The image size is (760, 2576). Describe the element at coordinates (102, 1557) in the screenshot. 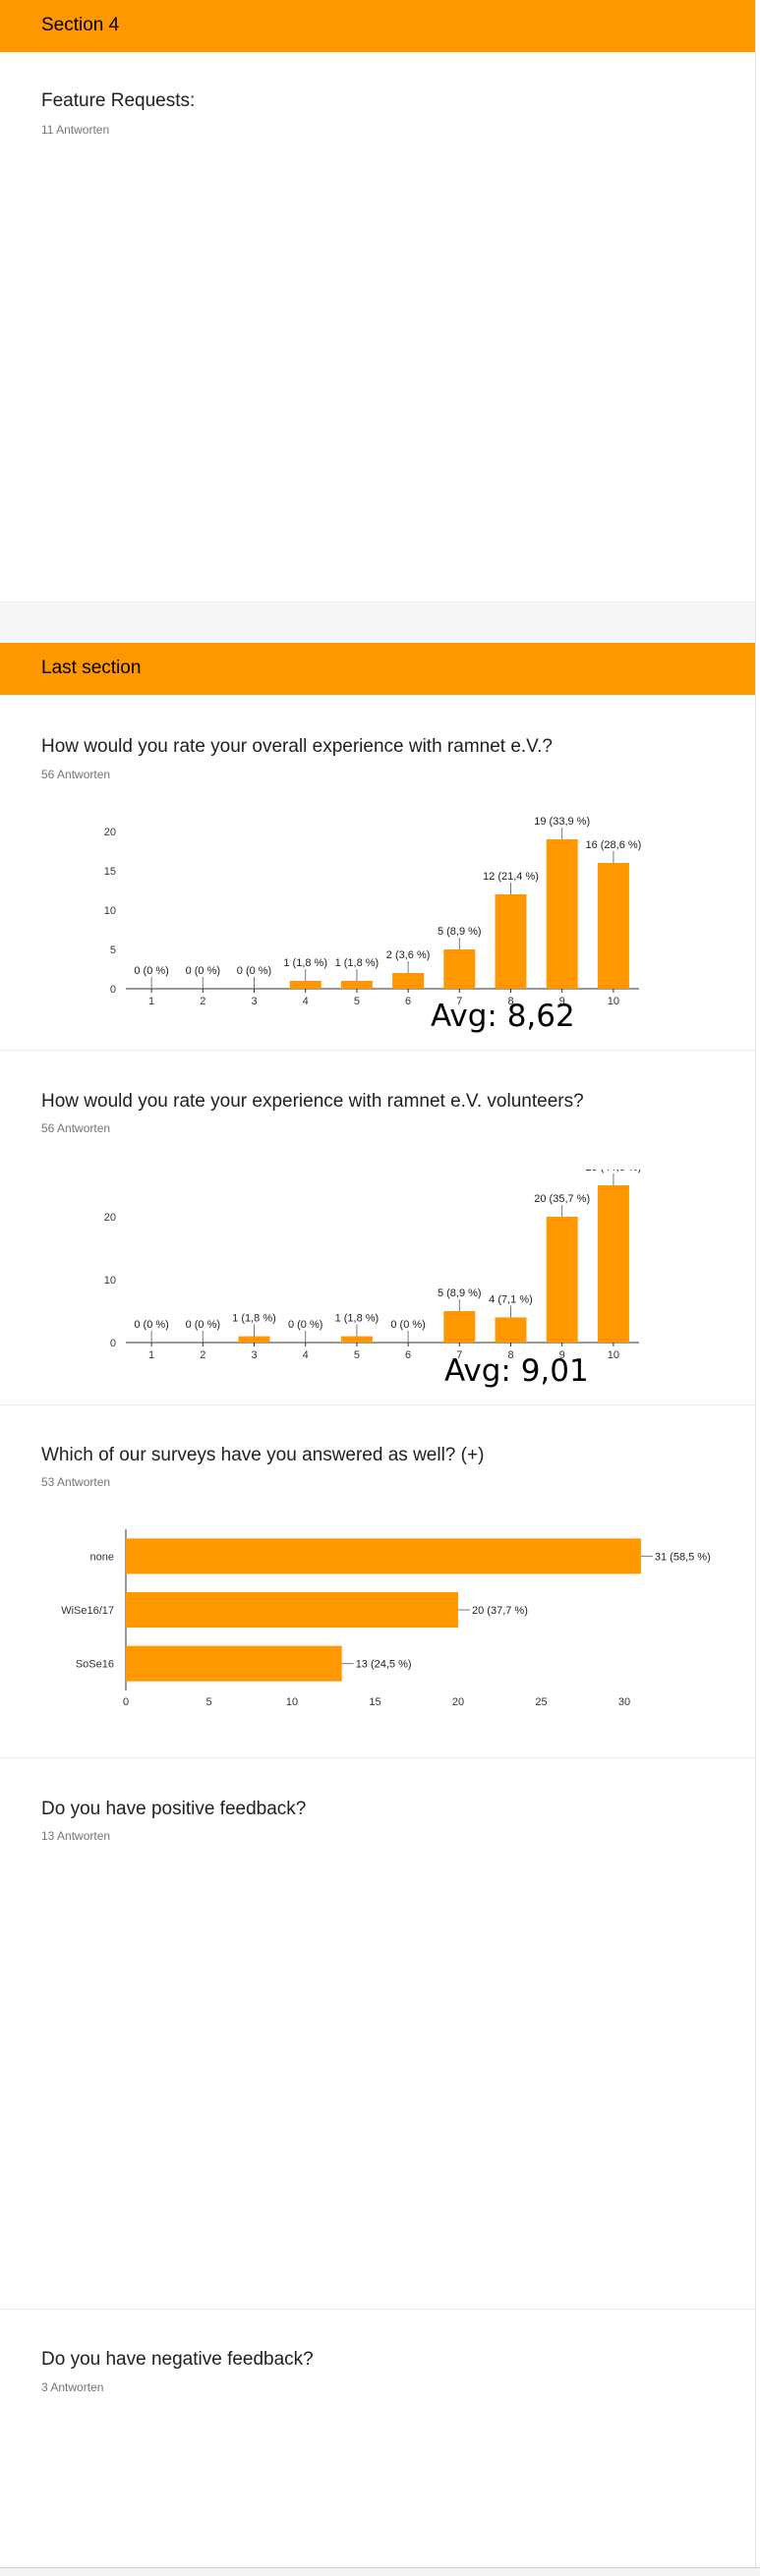

I see `y-tick-label: none` at that location.